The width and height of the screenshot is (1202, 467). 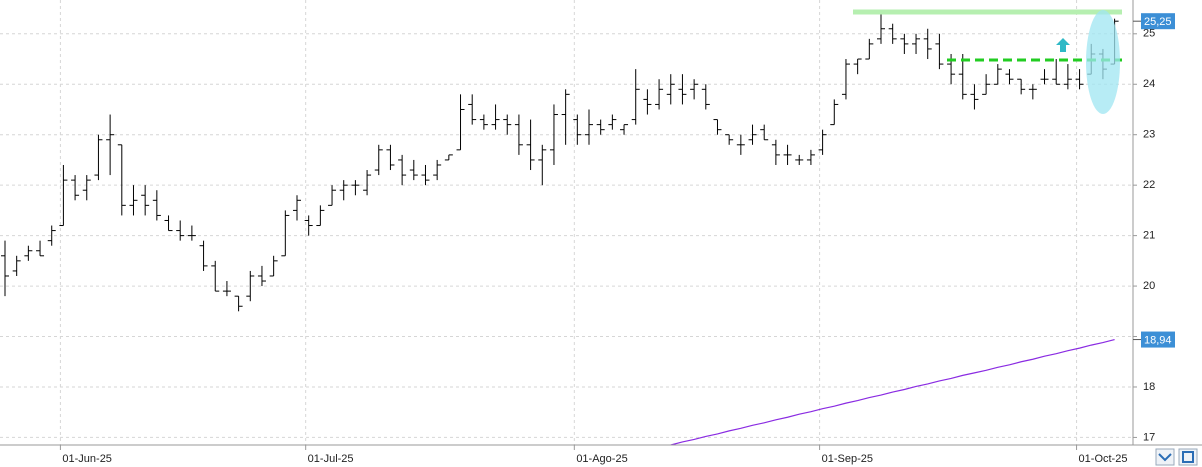 I want to click on y-tick-label: 24, so click(x=1149, y=84).